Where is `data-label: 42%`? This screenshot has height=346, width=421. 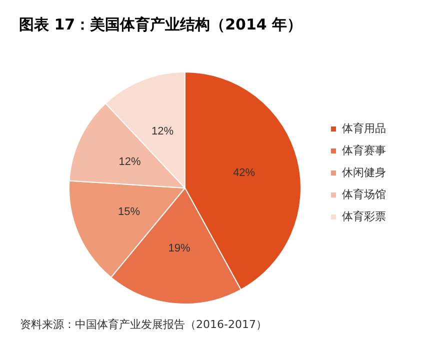
data-label: 42% is located at coordinates (244, 172).